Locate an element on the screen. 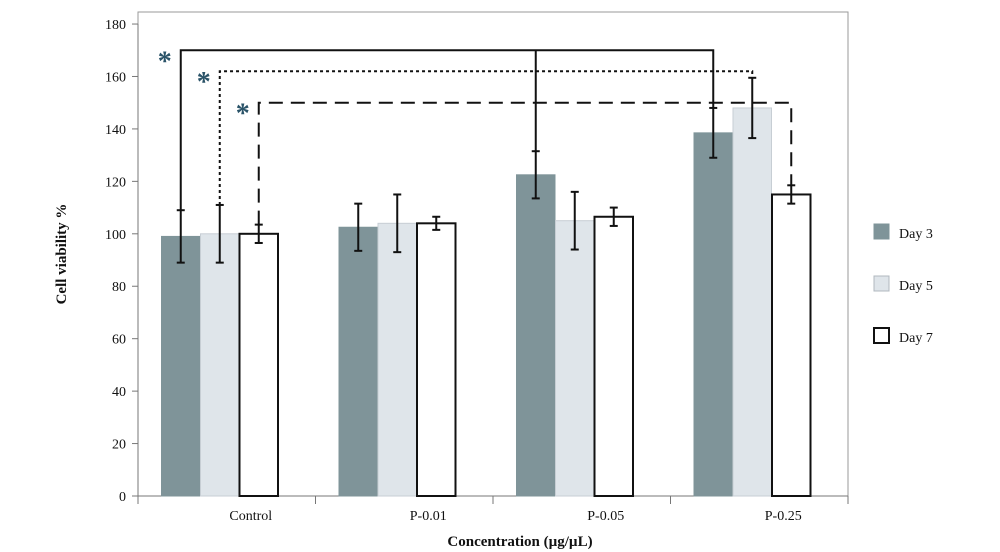  x-tick-label: P-0.05 is located at coordinates (605, 516).